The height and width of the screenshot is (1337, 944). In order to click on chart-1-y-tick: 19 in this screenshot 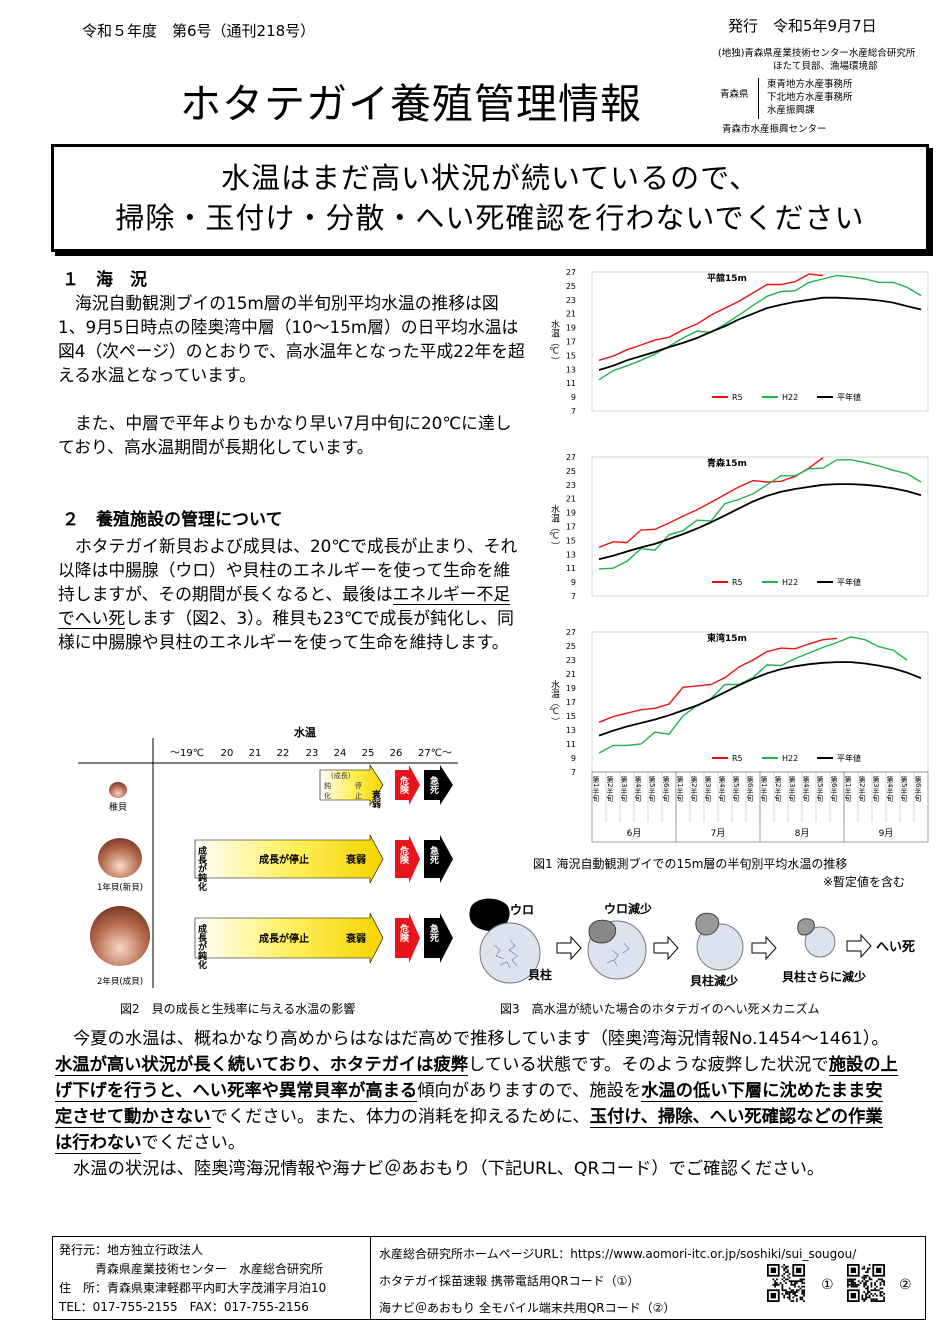, I will do `click(571, 328)`.